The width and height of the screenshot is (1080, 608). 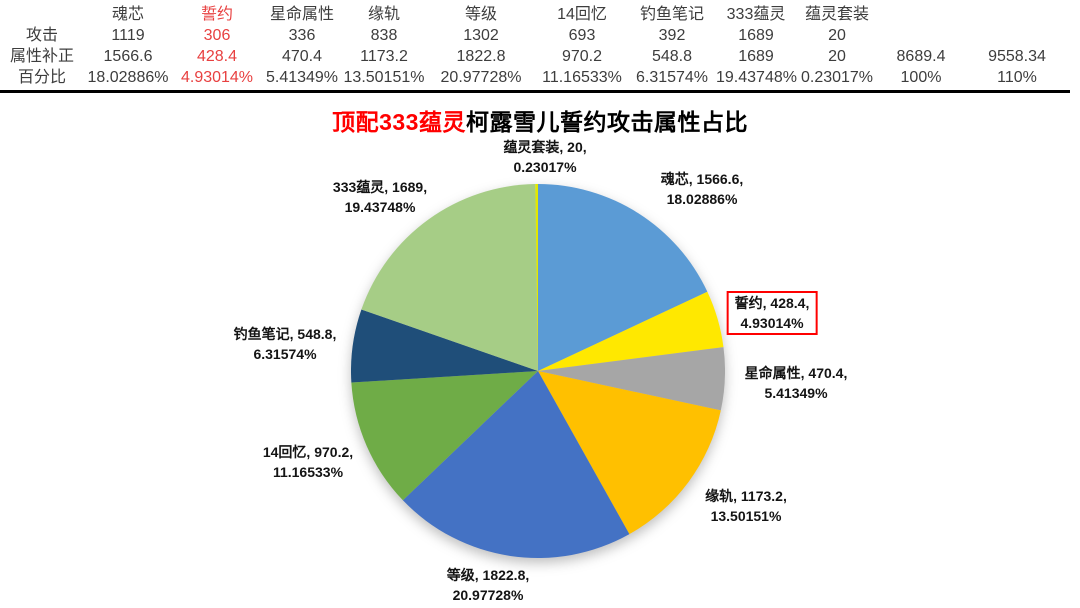 What do you see at coordinates (285, 334) in the screenshot?
I see `pie-label-line1: 钓鱼笔记, 548.8,` at bounding box center [285, 334].